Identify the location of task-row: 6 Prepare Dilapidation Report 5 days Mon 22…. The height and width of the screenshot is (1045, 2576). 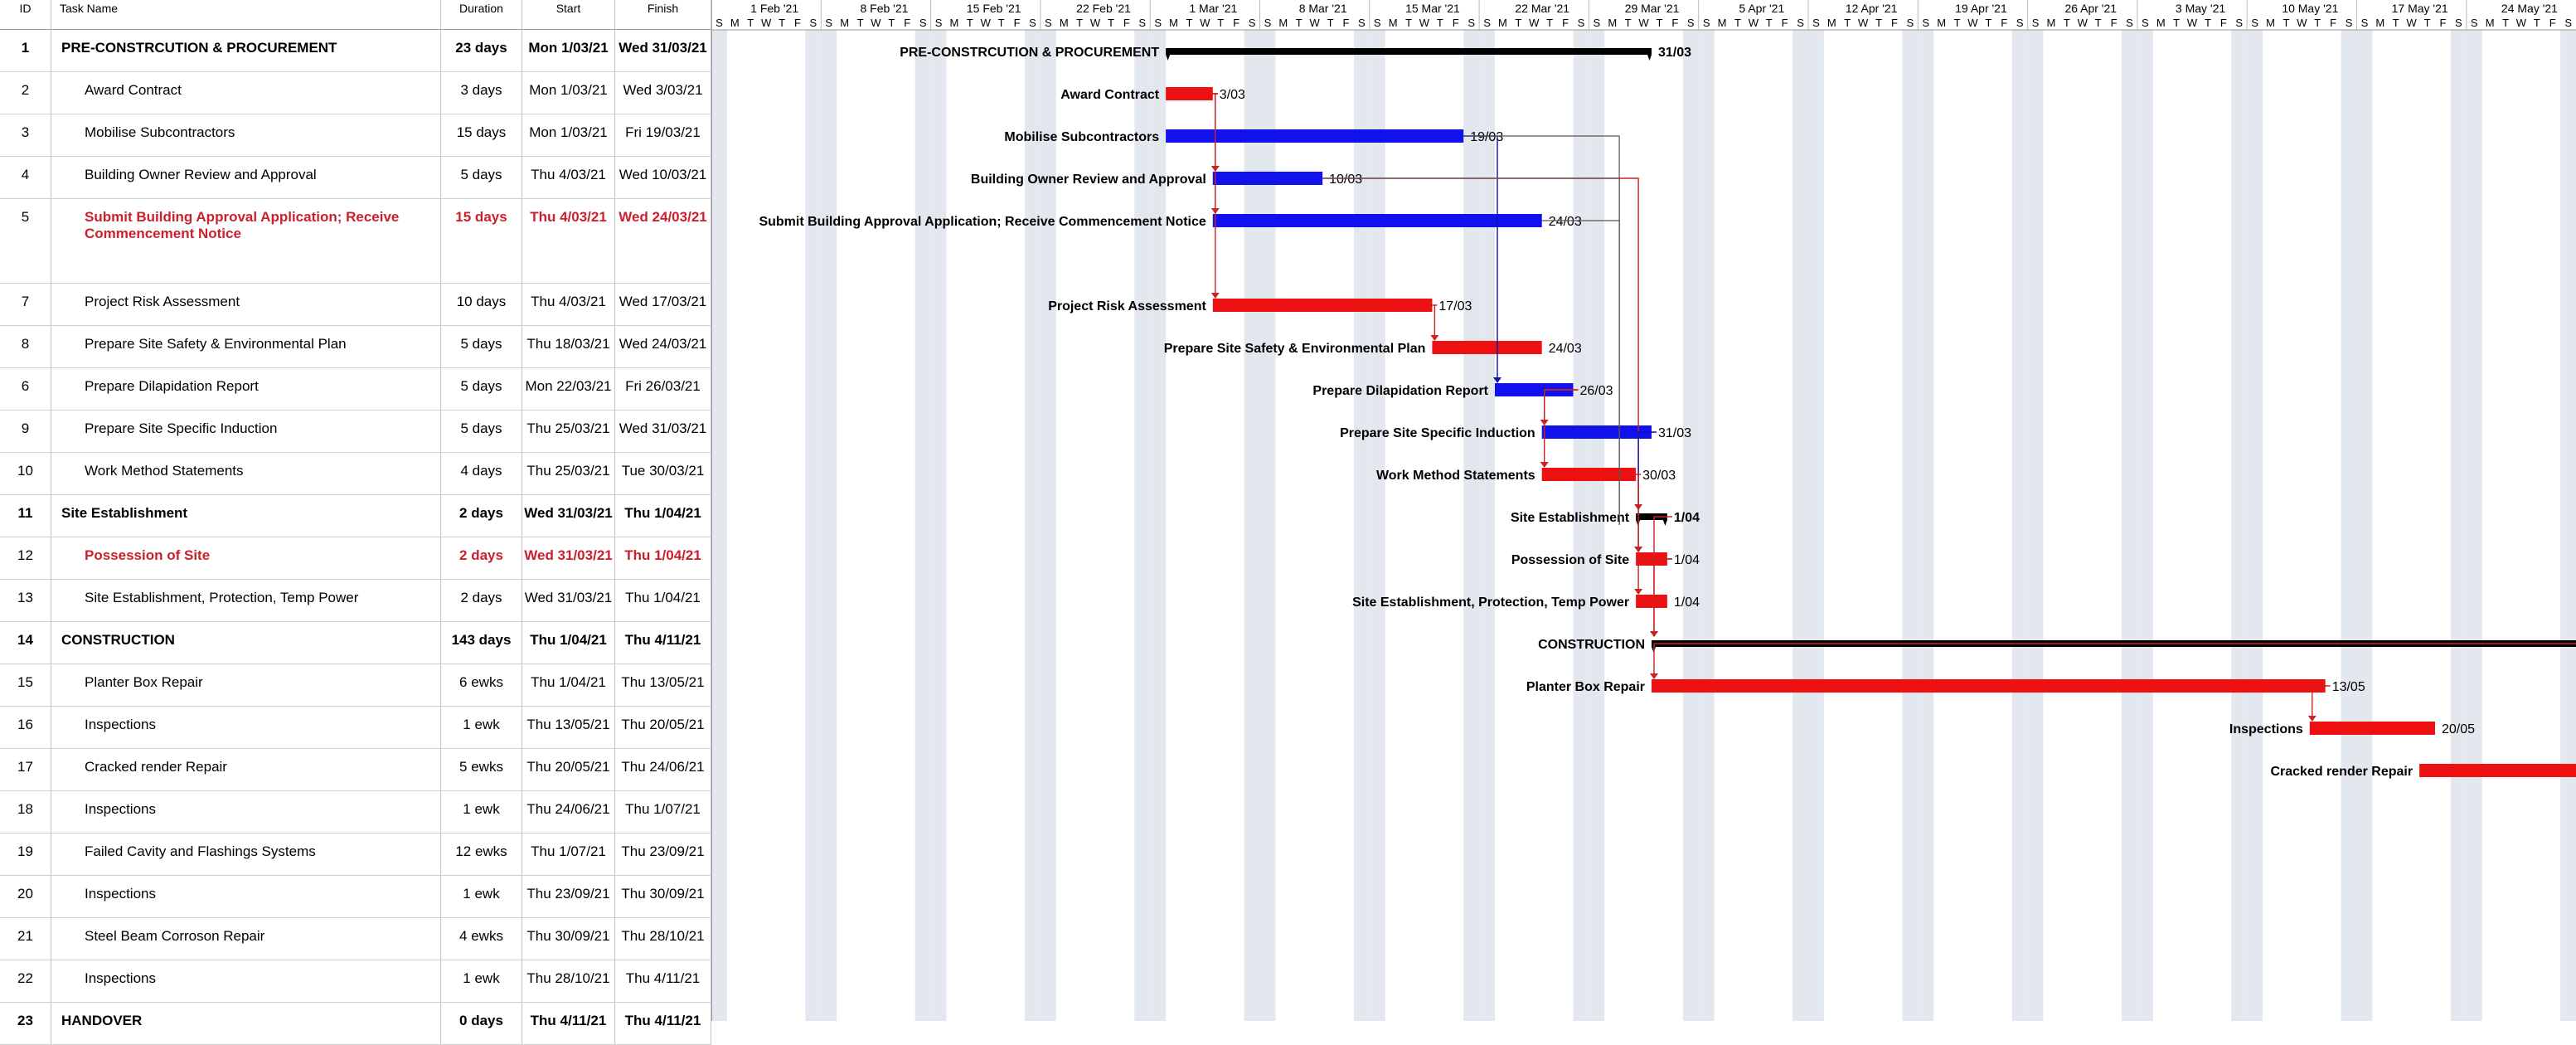
(355, 390).